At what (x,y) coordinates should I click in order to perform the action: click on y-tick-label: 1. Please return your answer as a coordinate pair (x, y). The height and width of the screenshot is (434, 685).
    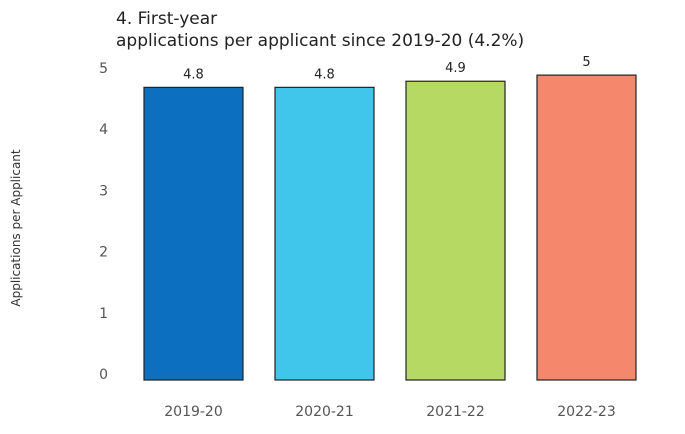
    Looking at the image, I should click on (103, 314).